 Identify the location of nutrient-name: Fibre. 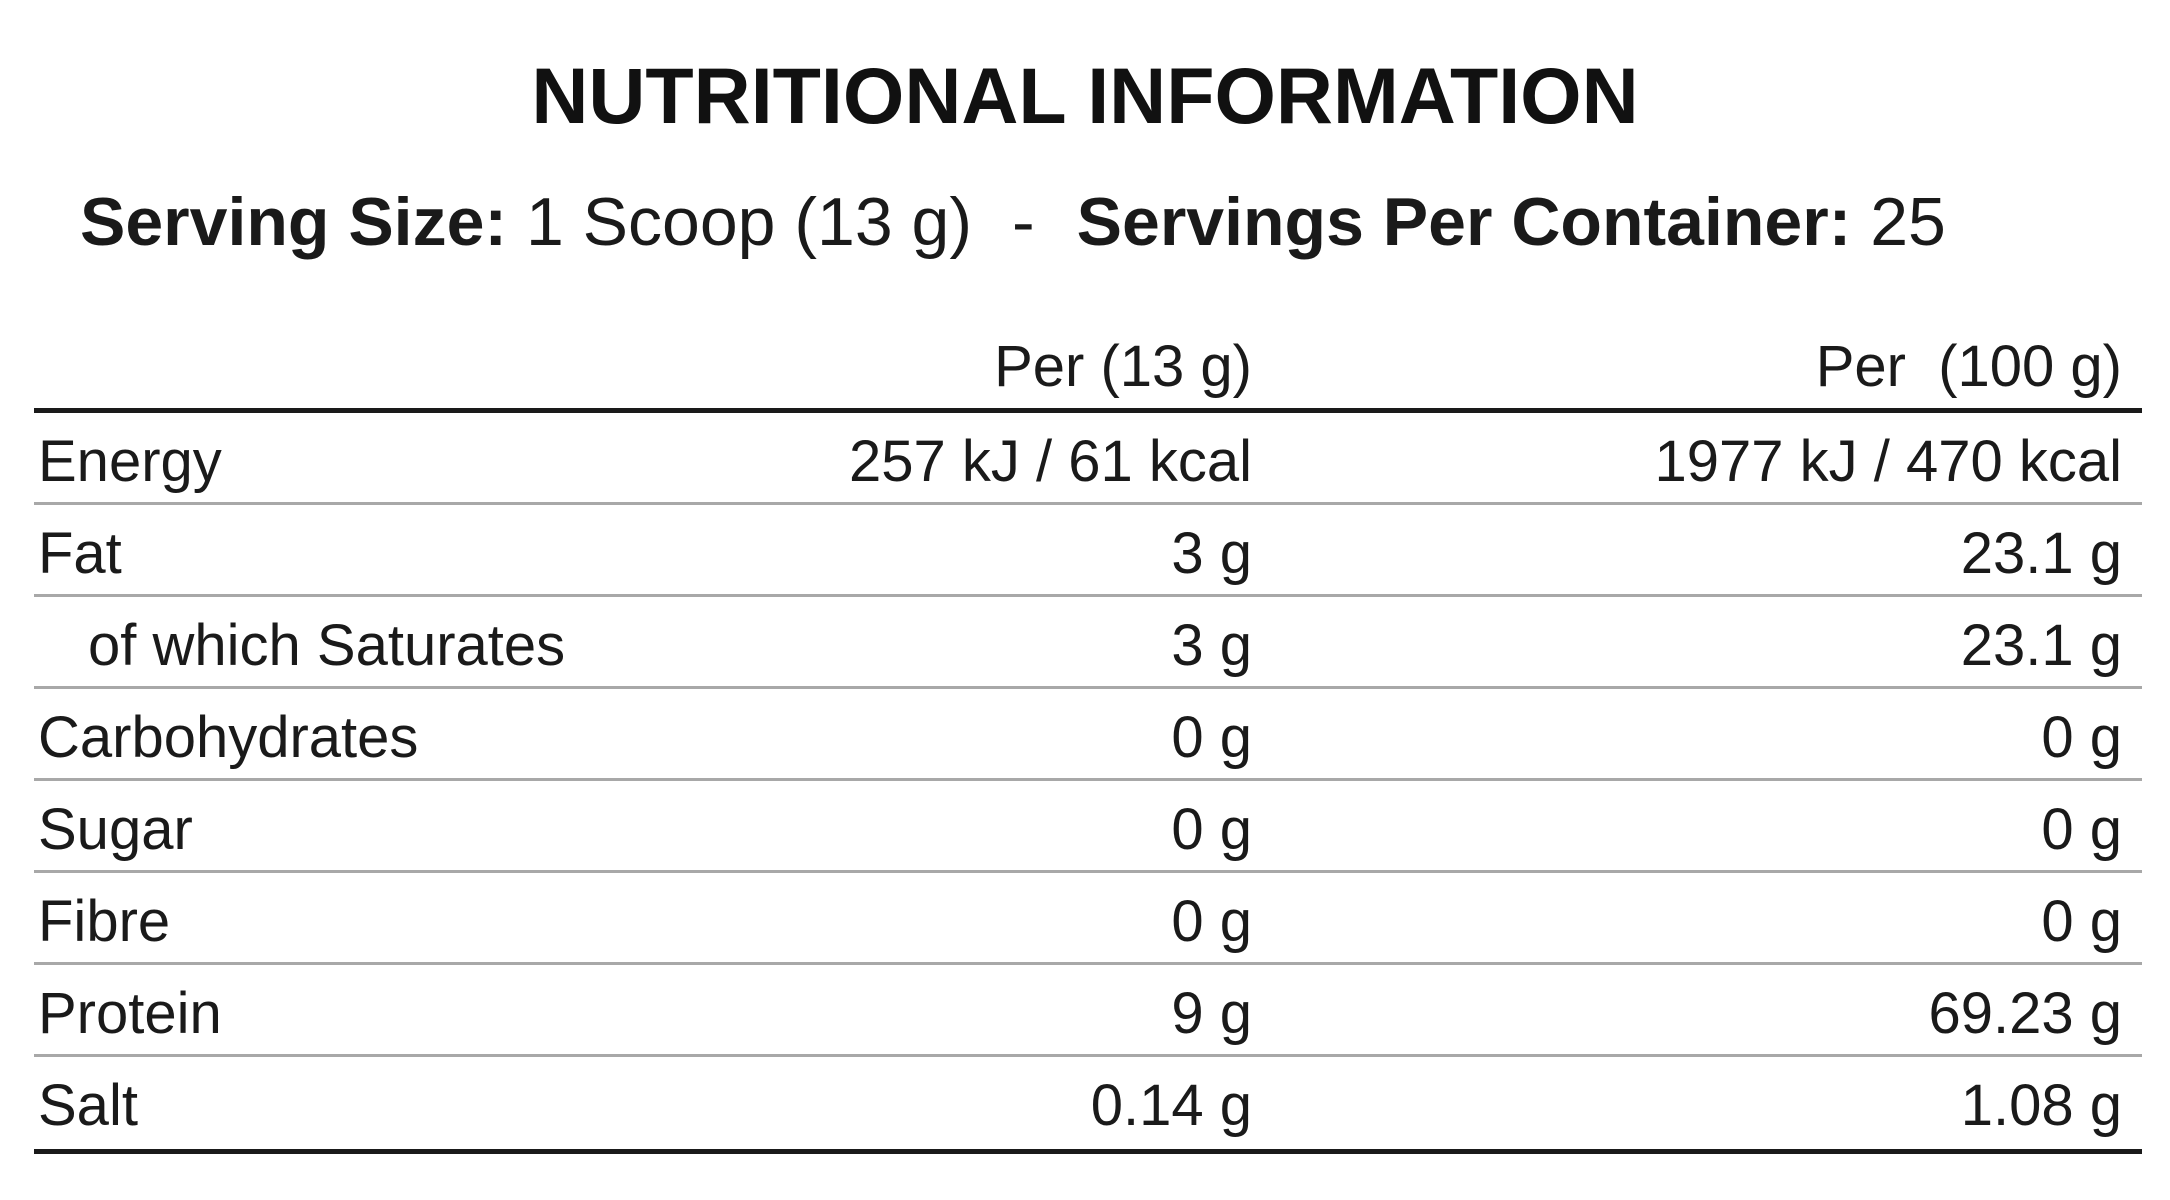
(104, 921).